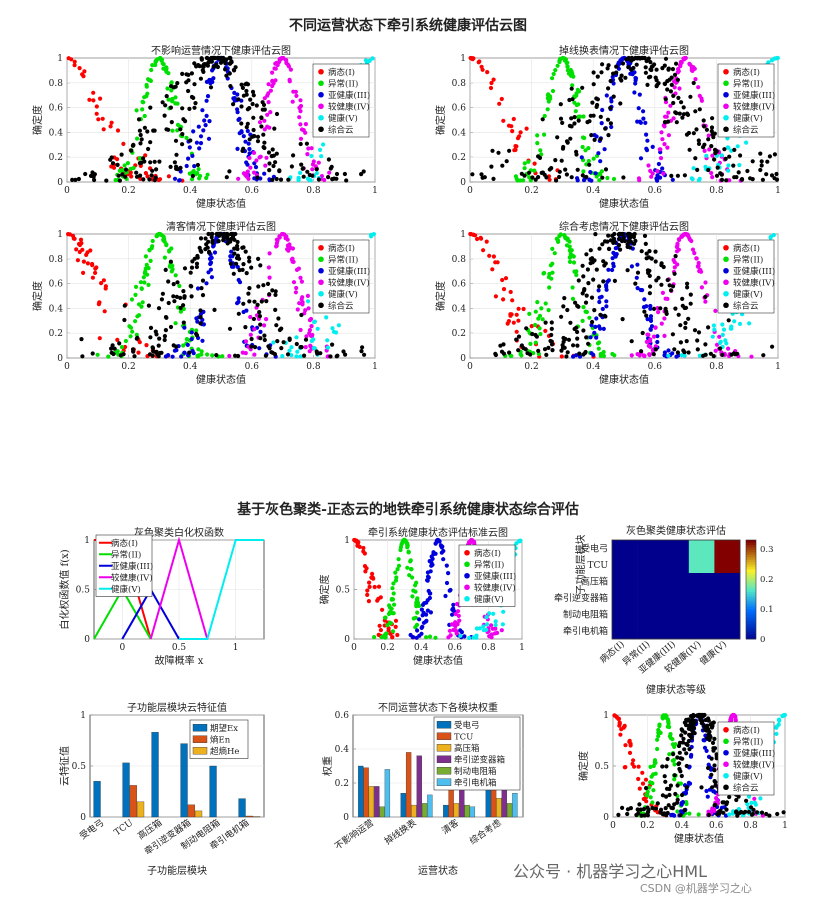 Image resolution: width=817 pixels, height=902 pixels. I want to click on x-tick-label: 0, so click(613, 826).